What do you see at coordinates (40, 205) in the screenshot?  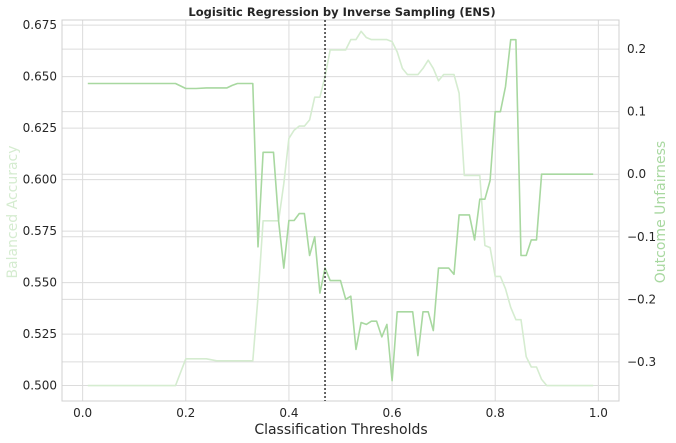 I see `y-left-ticks: 0.500 0.525 0.550 0.575 0.600 0.625 0.650 0.675` at bounding box center [40, 205].